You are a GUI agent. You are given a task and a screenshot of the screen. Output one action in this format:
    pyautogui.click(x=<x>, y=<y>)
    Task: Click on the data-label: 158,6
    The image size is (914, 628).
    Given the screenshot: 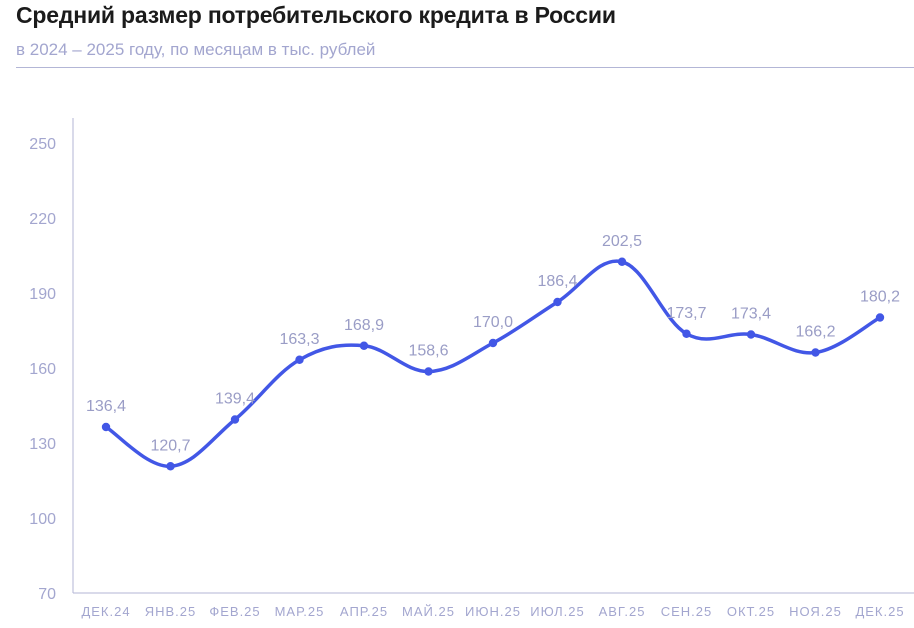 What is the action you would take?
    pyautogui.click(x=428, y=351)
    